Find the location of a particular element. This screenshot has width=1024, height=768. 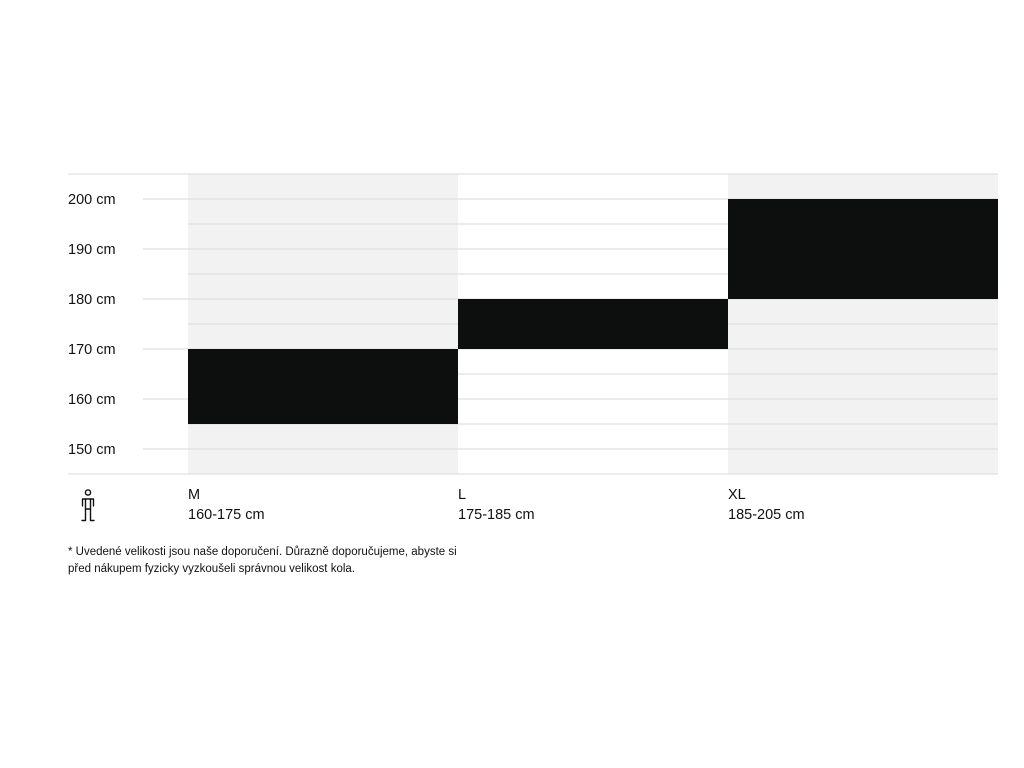

y-tick-label: 150 cm is located at coordinates (92, 450).